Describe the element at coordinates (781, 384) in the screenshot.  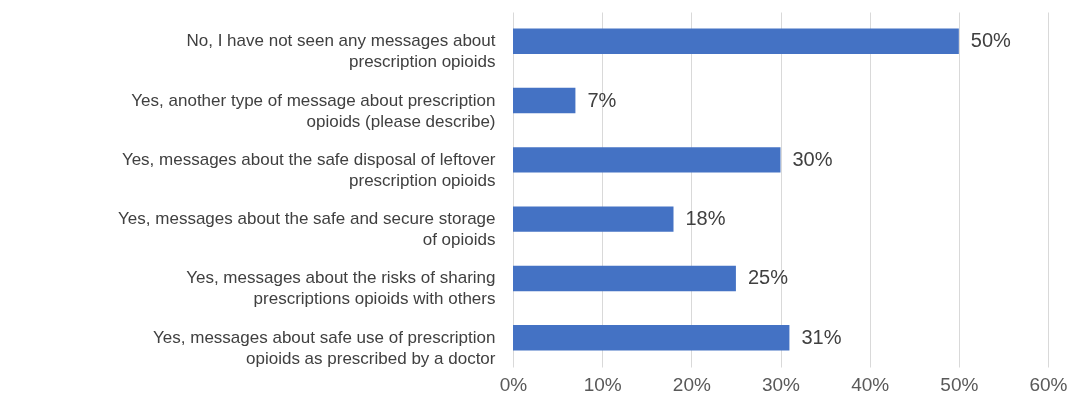
I see `x-tick-label: 30%` at that location.